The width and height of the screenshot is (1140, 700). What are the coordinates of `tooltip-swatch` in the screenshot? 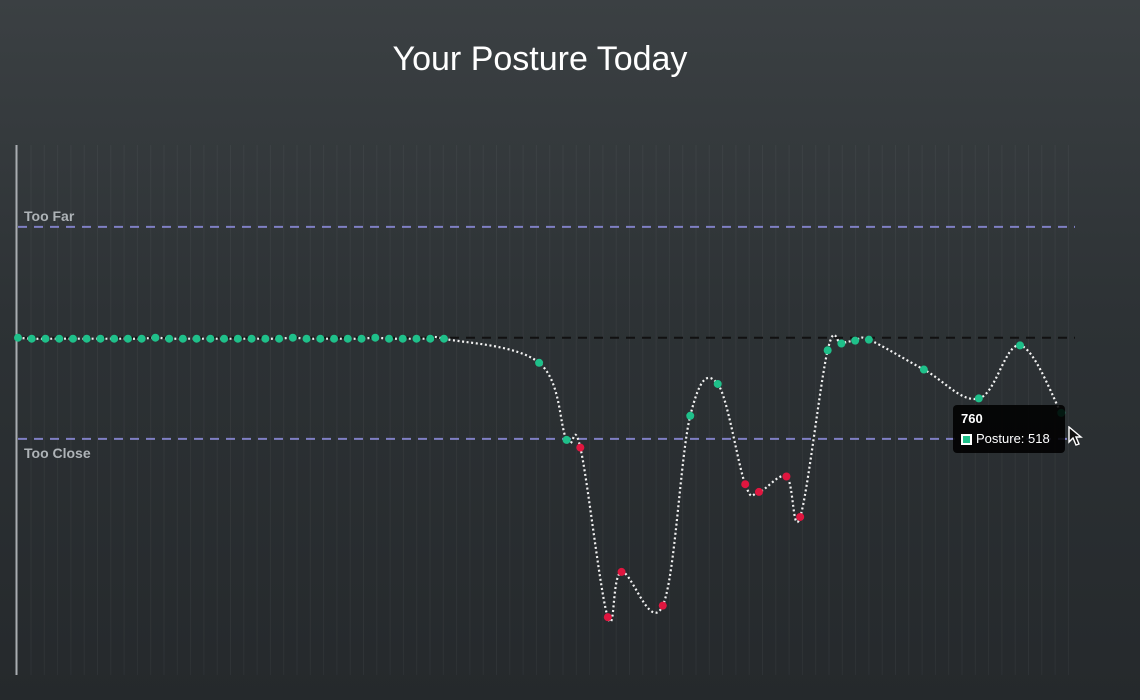 It's located at (966, 439).